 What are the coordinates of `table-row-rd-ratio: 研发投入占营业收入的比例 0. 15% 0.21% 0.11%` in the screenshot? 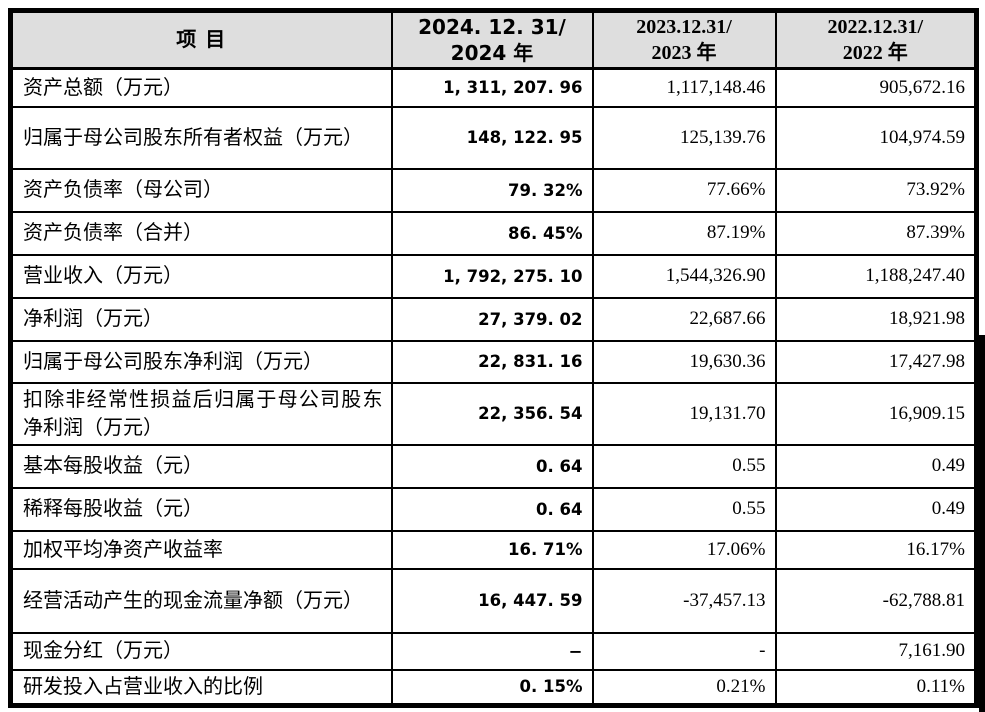 It's located at (493, 687).